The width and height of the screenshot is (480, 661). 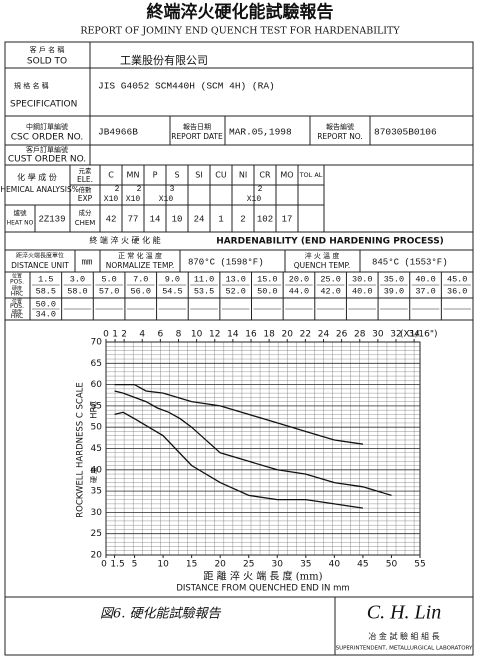 I want to click on label: SPECIFICATION, so click(x=43, y=105).